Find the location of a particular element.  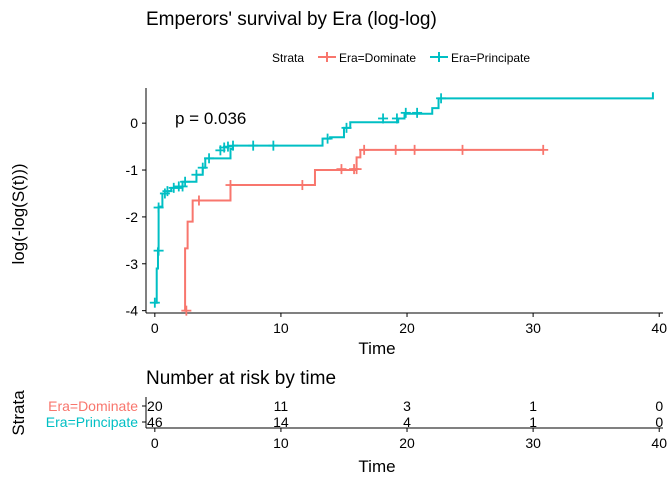

chart-title: Emperors' survival by Era (log-log) is located at coordinates (291, 19).